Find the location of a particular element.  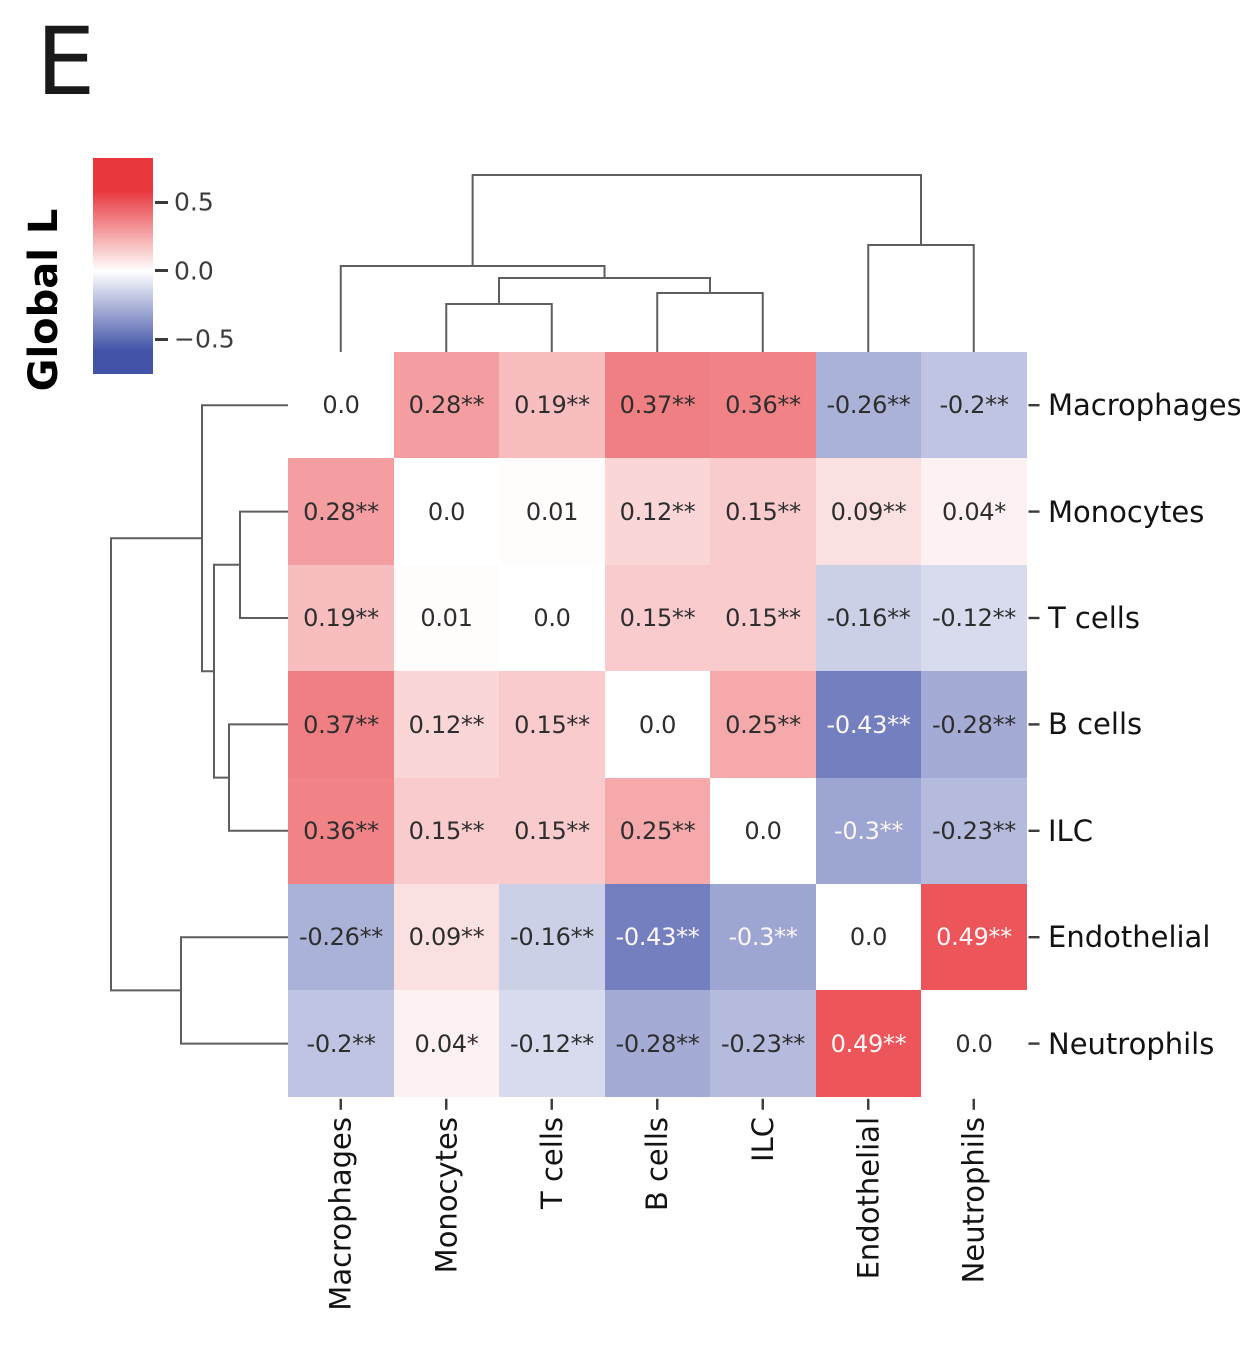

row-label: T cells is located at coordinates (1094, 618).